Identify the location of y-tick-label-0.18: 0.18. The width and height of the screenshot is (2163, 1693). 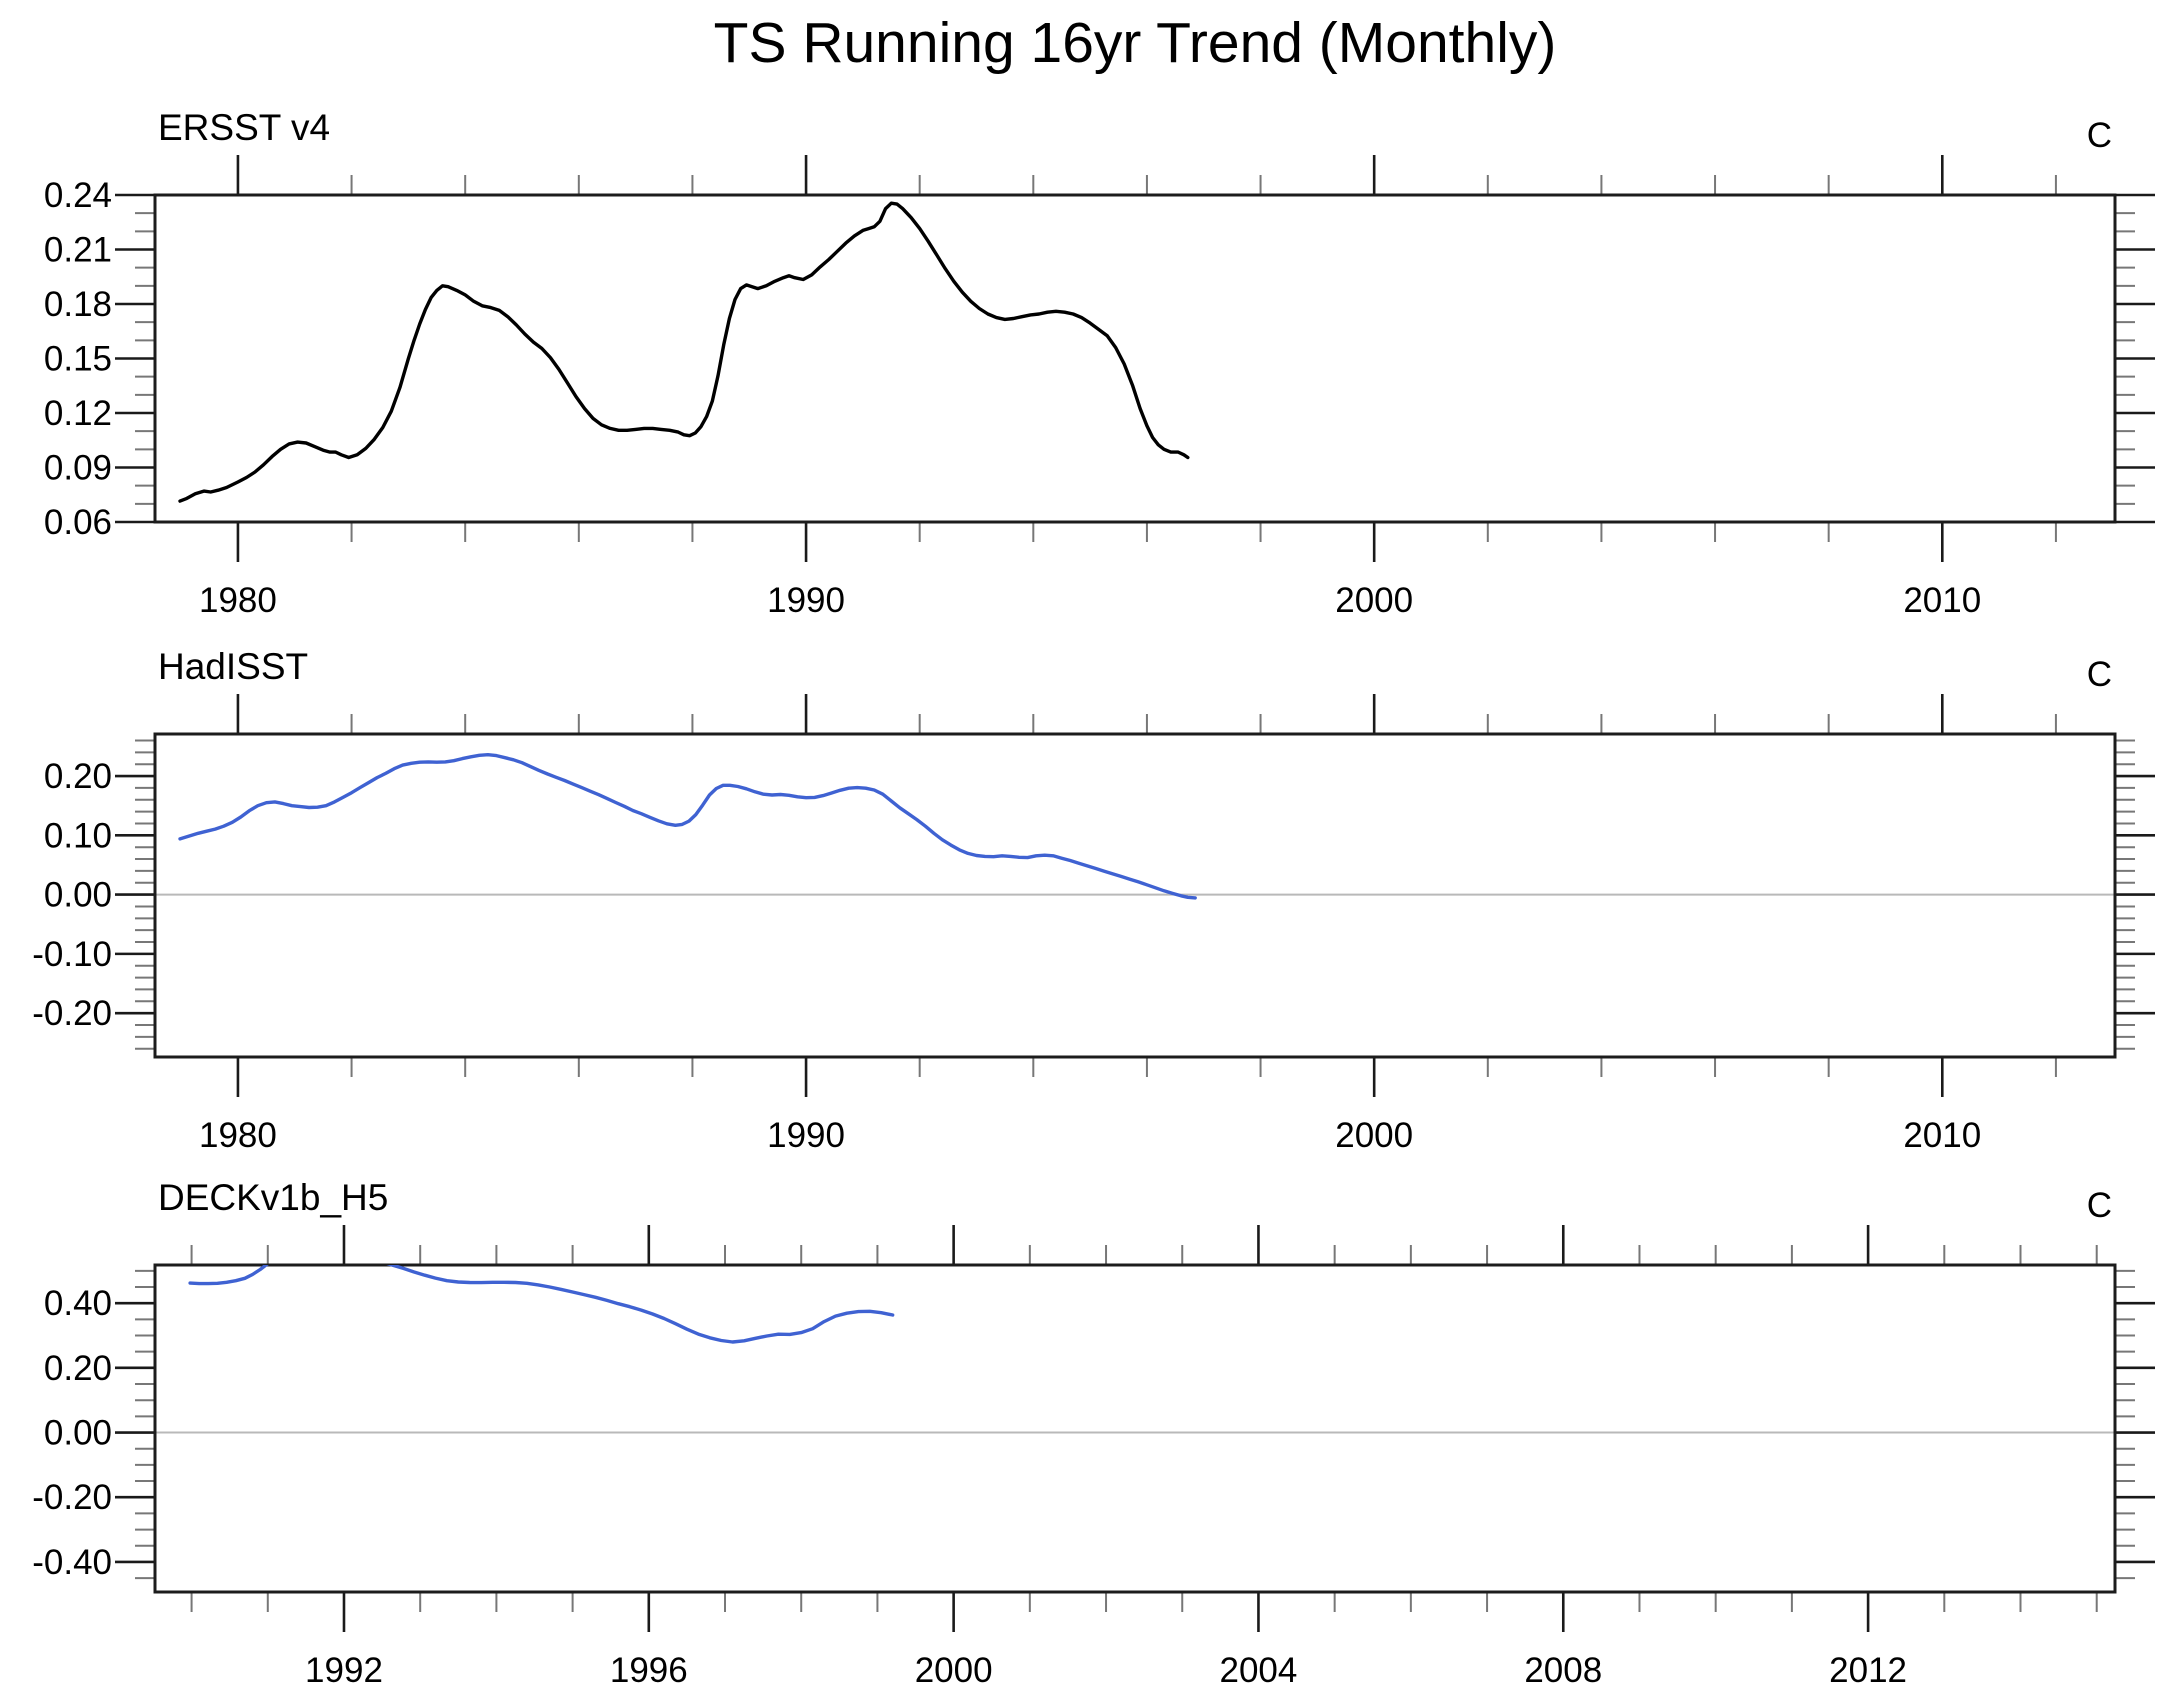
(78, 304).